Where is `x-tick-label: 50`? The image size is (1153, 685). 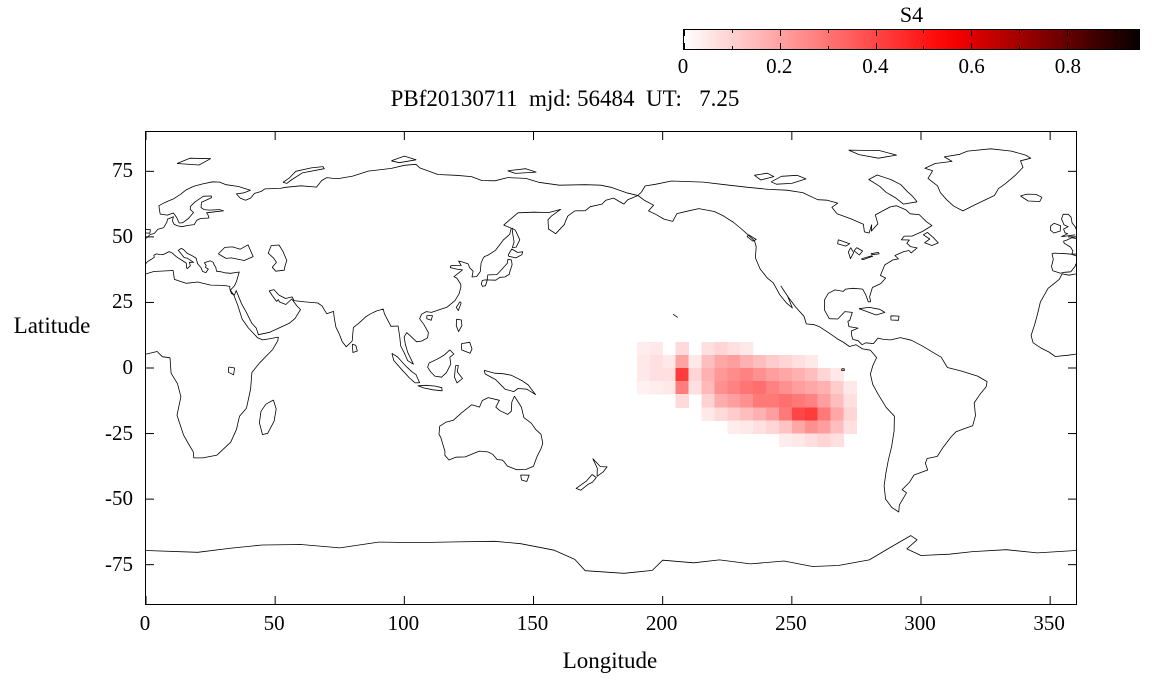 x-tick-label: 50 is located at coordinates (274, 623).